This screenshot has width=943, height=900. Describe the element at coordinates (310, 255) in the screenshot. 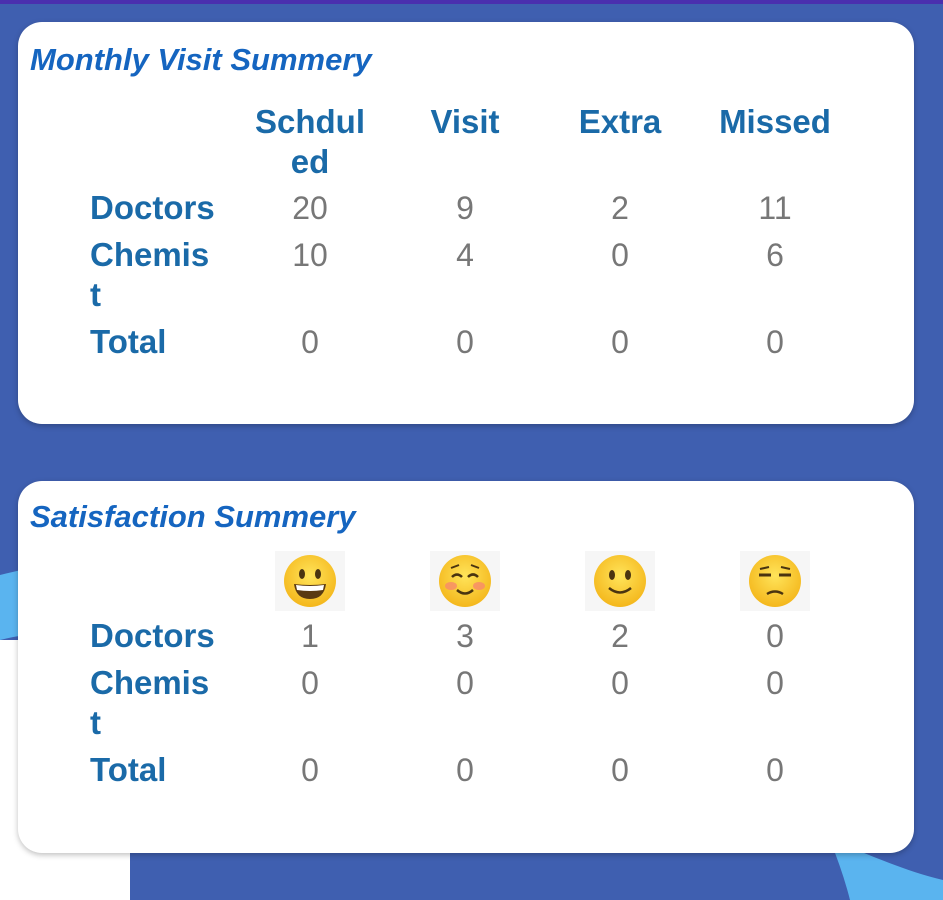

I see `chemist-scheduled-value: 10` at that location.